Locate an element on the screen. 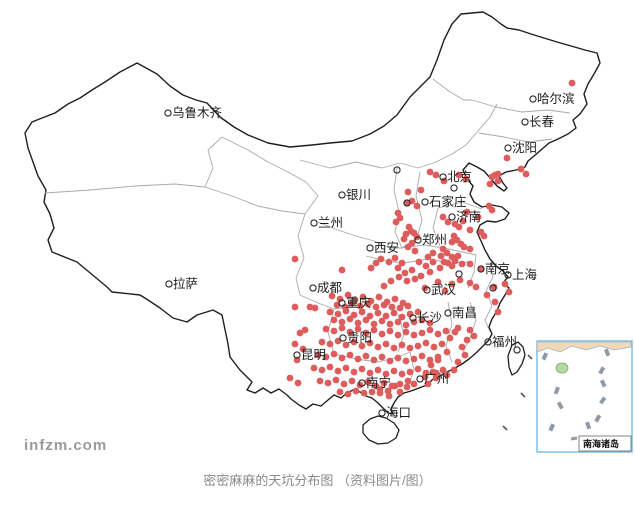 The width and height of the screenshot is (635, 505). city-label: 郑州 is located at coordinates (434, 239).